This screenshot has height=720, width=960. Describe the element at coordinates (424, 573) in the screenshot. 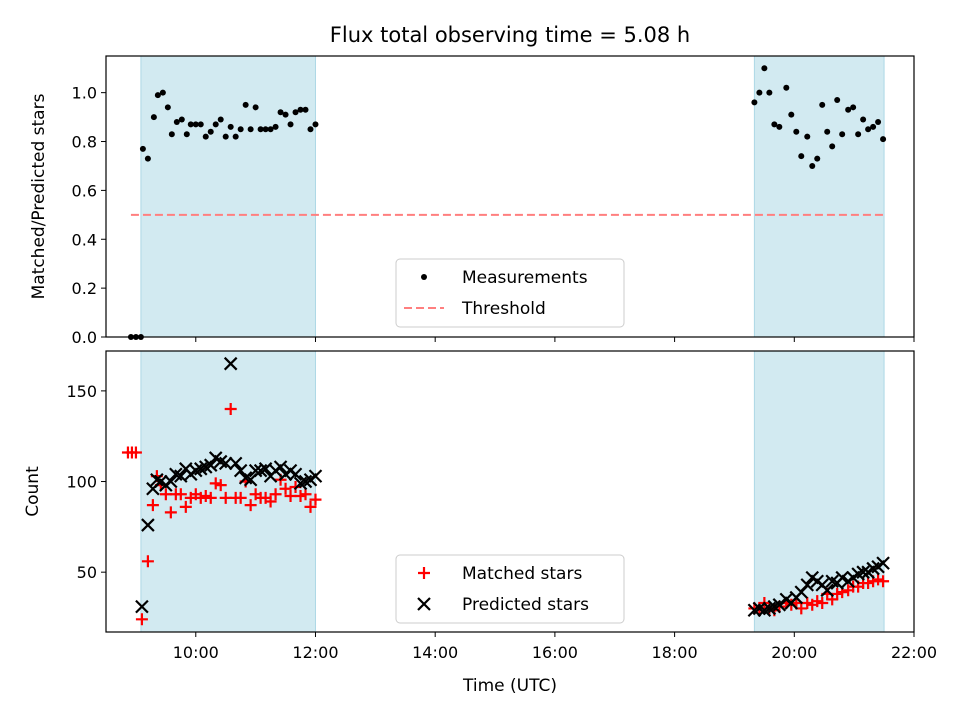

I see `legend-matched-marker` at that location.